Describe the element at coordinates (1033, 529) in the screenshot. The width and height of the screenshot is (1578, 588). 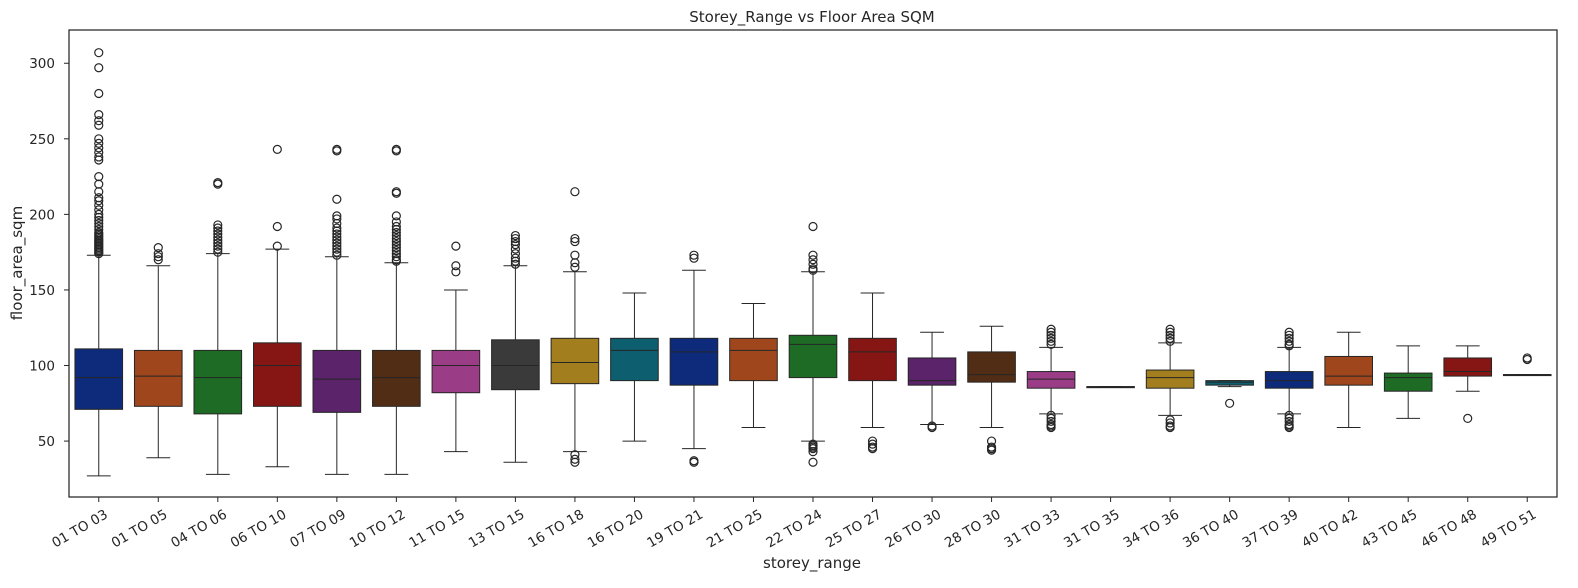
I see `x-tick-label: 31 TO 33` at that location.